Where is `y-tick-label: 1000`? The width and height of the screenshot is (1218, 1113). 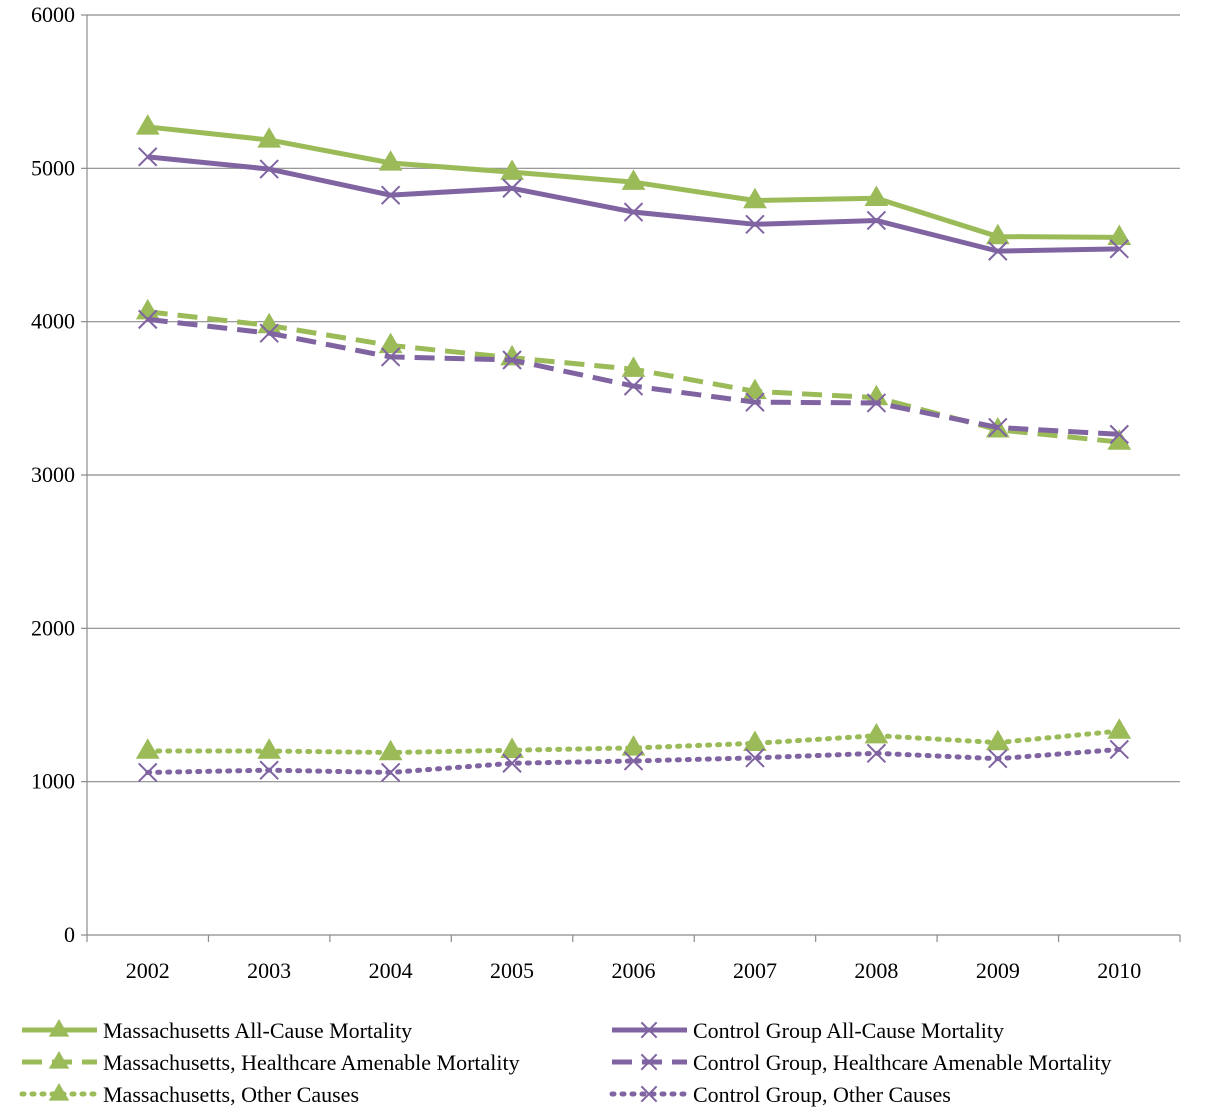
y-tick-label: 1000 is located at coordinates (53, 781).